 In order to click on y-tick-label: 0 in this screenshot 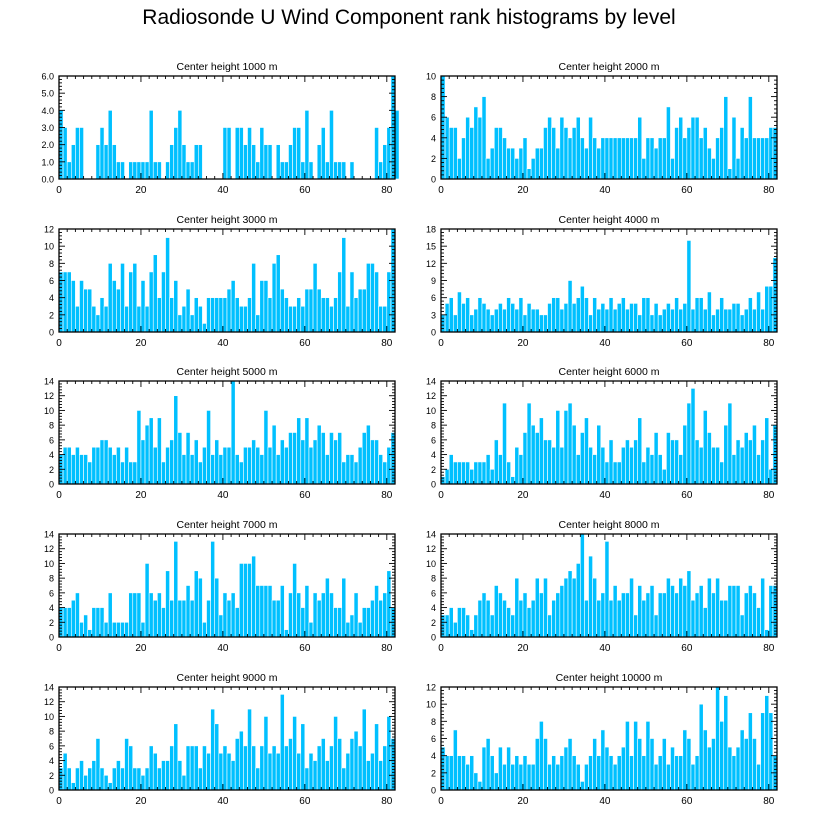, I will do `click(433, 638)`.